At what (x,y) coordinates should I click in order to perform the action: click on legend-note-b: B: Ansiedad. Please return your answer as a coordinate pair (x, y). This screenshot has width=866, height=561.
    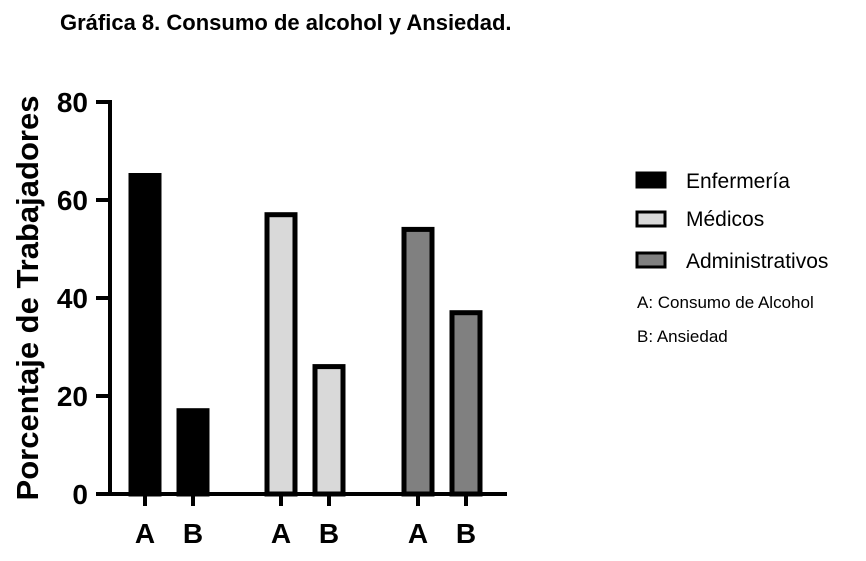
    Looking at the image, I should click on (682, 336).